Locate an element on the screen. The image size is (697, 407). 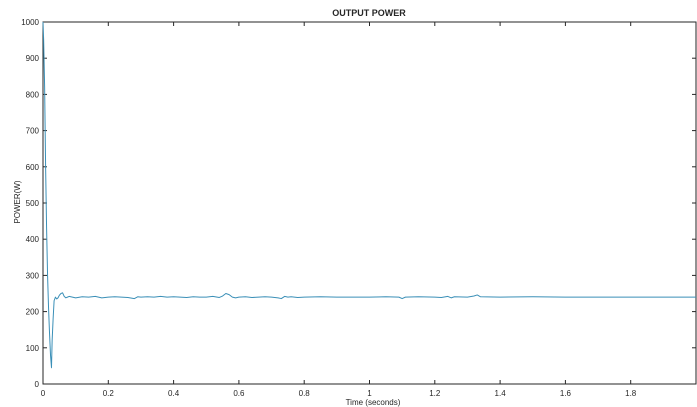
chart-title: OUTPUT POWER is located at coordinates (369, 13).